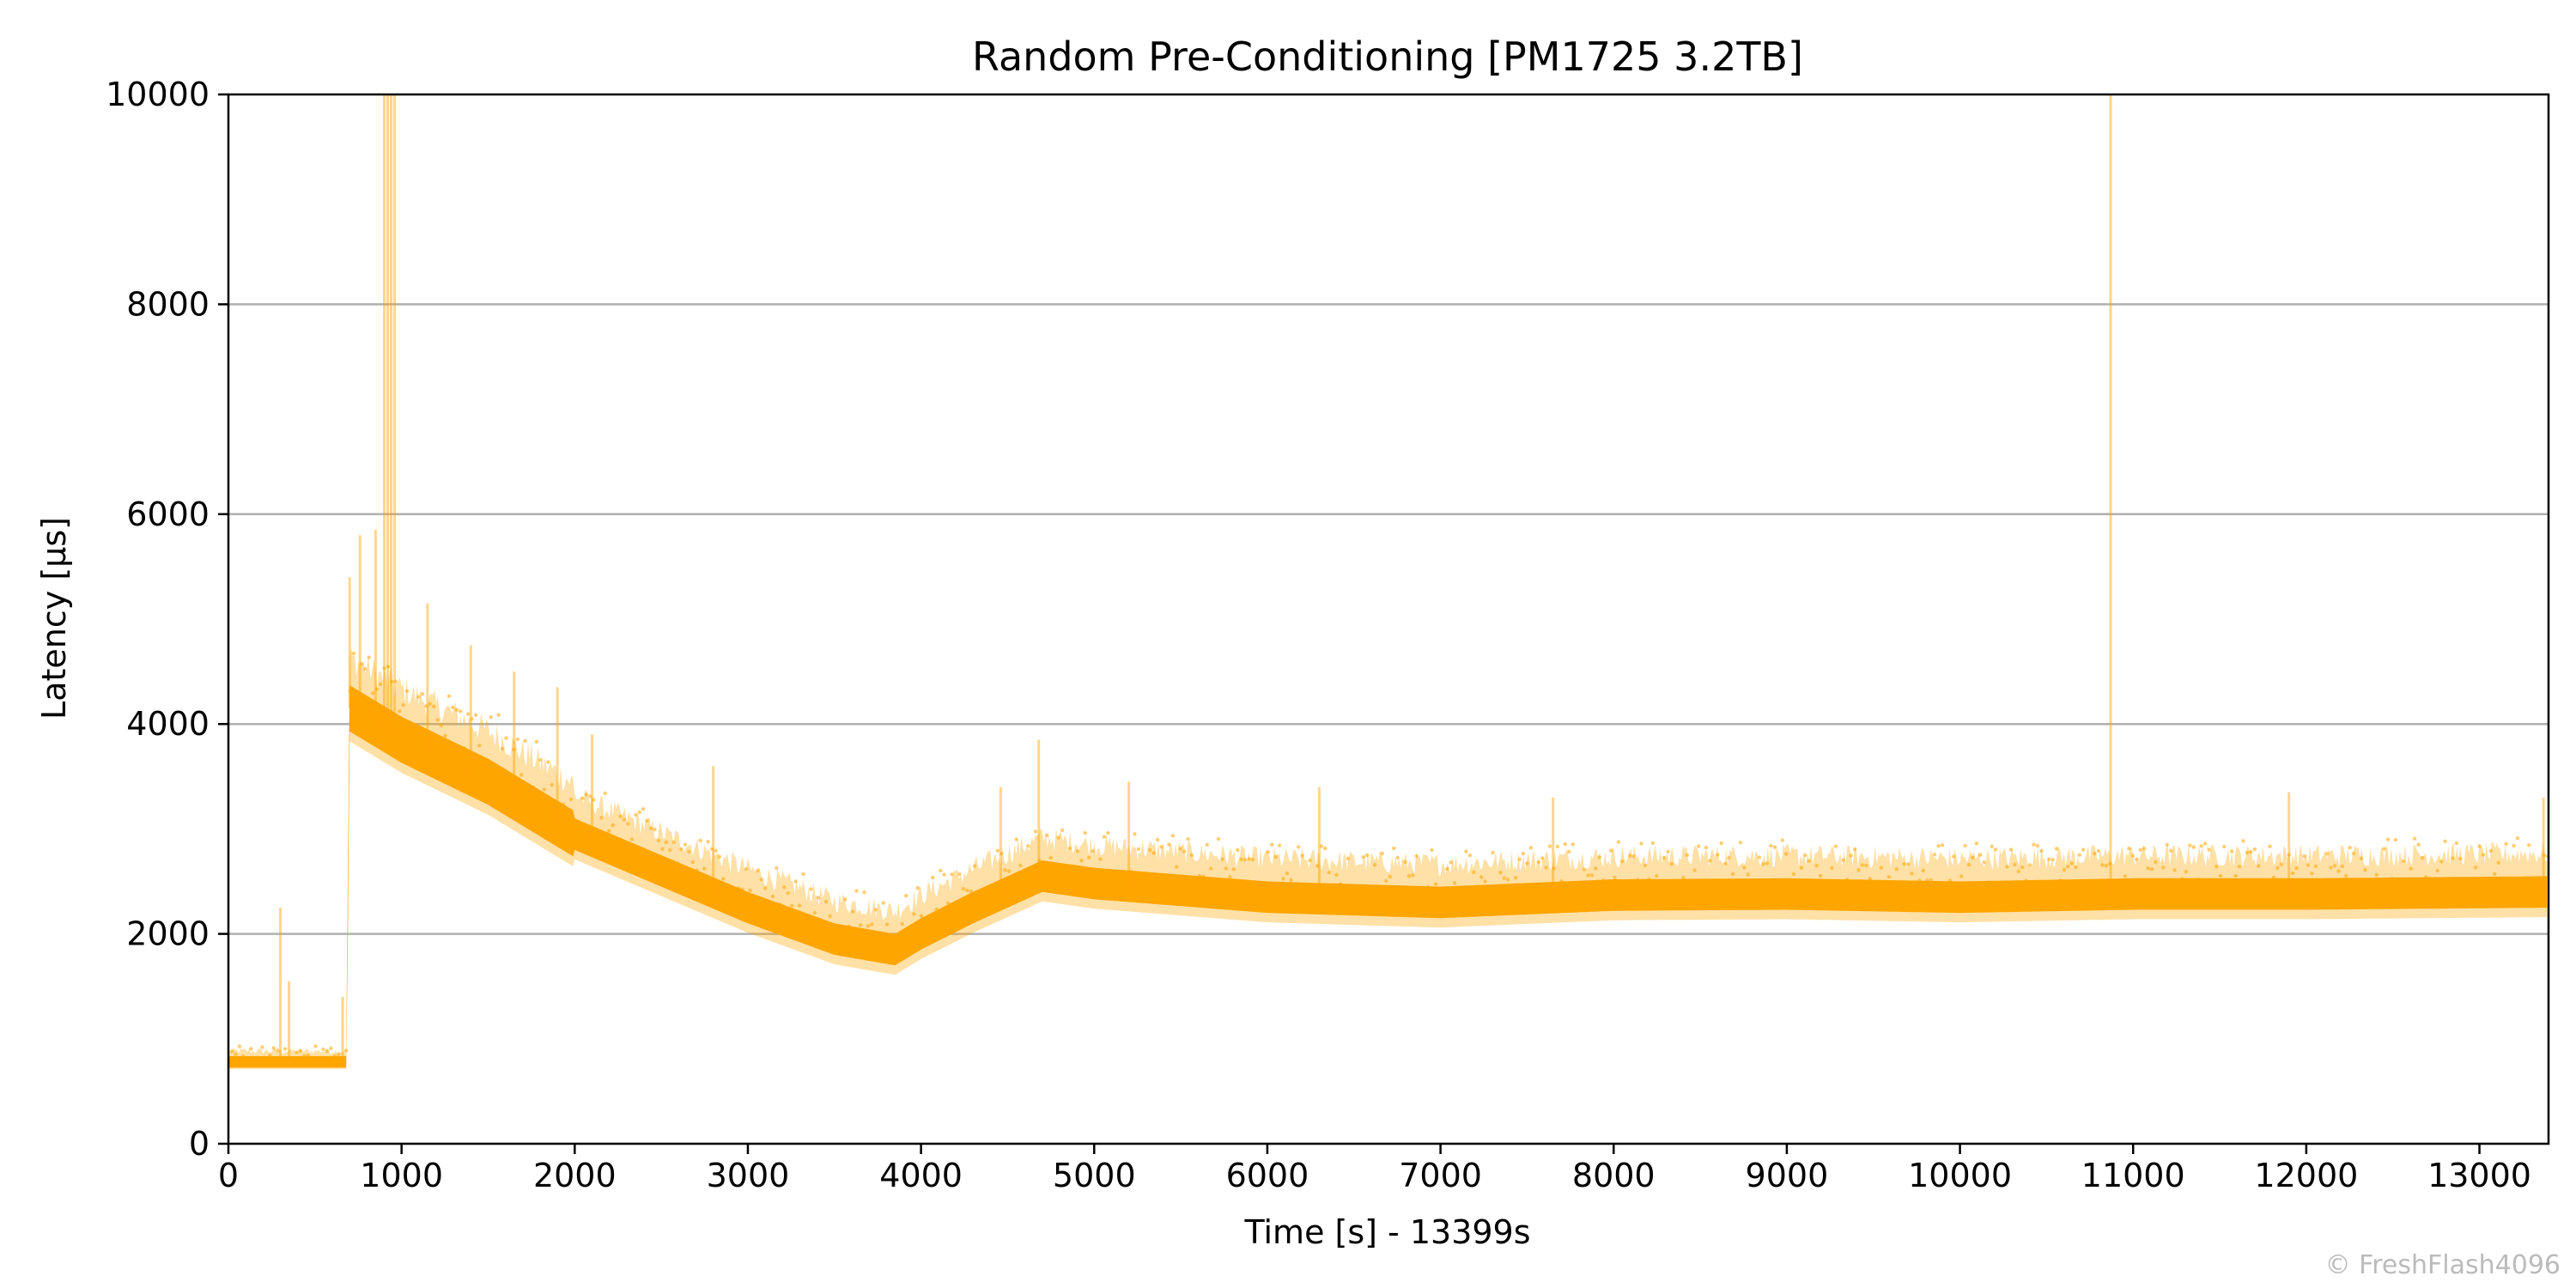 The width and height of the screenshot is (2576, 1288). What do you see at coordinates (199, 1144) in the screenshot?
I see `y-tick-label-0: 0` at bounding box center [199, 1144].